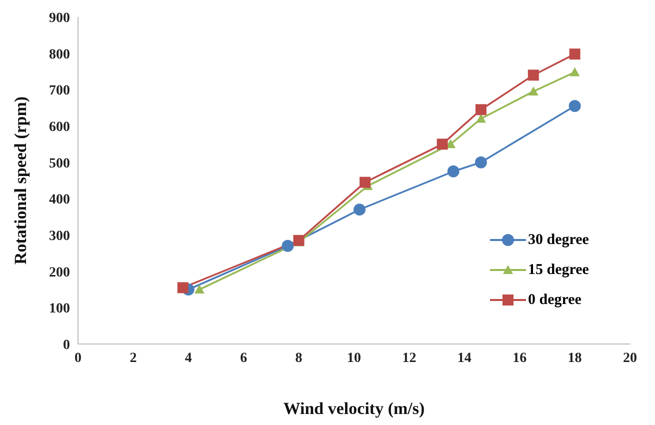 The height and width of the screenshot is (425, 655). What do you see at coordinates (354, 408) in the screenshot?
I see `x-axis-title: Wind velocity (m/s)` at bounding box center [354, 408].